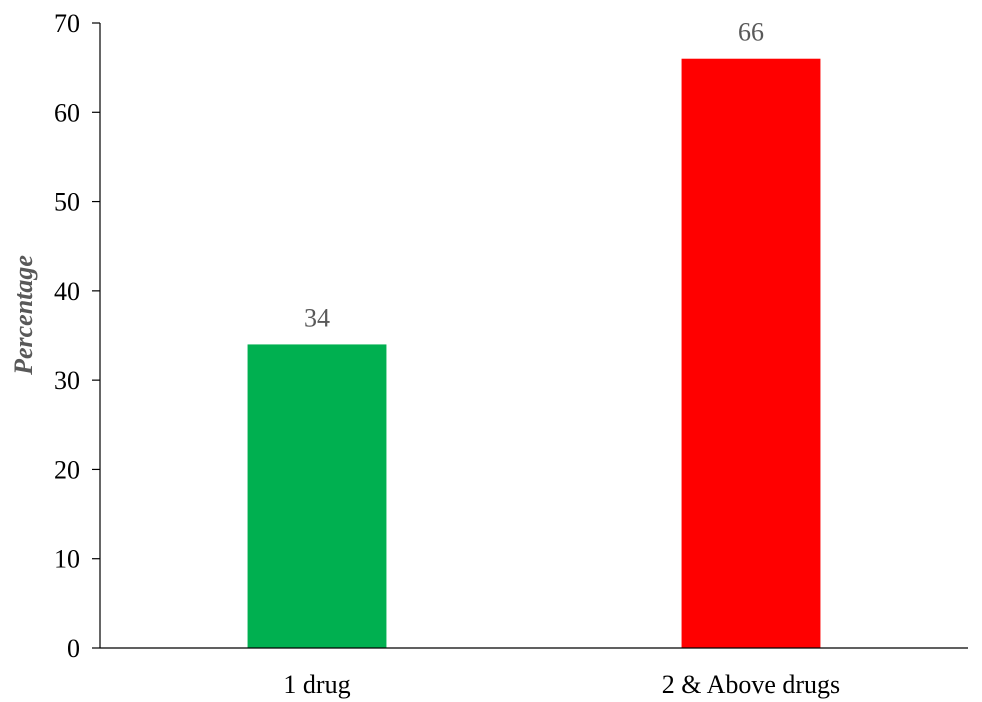 This screenshot has width=982, height=702. I want to click on bar-data-label: 66, so click(751, 32).